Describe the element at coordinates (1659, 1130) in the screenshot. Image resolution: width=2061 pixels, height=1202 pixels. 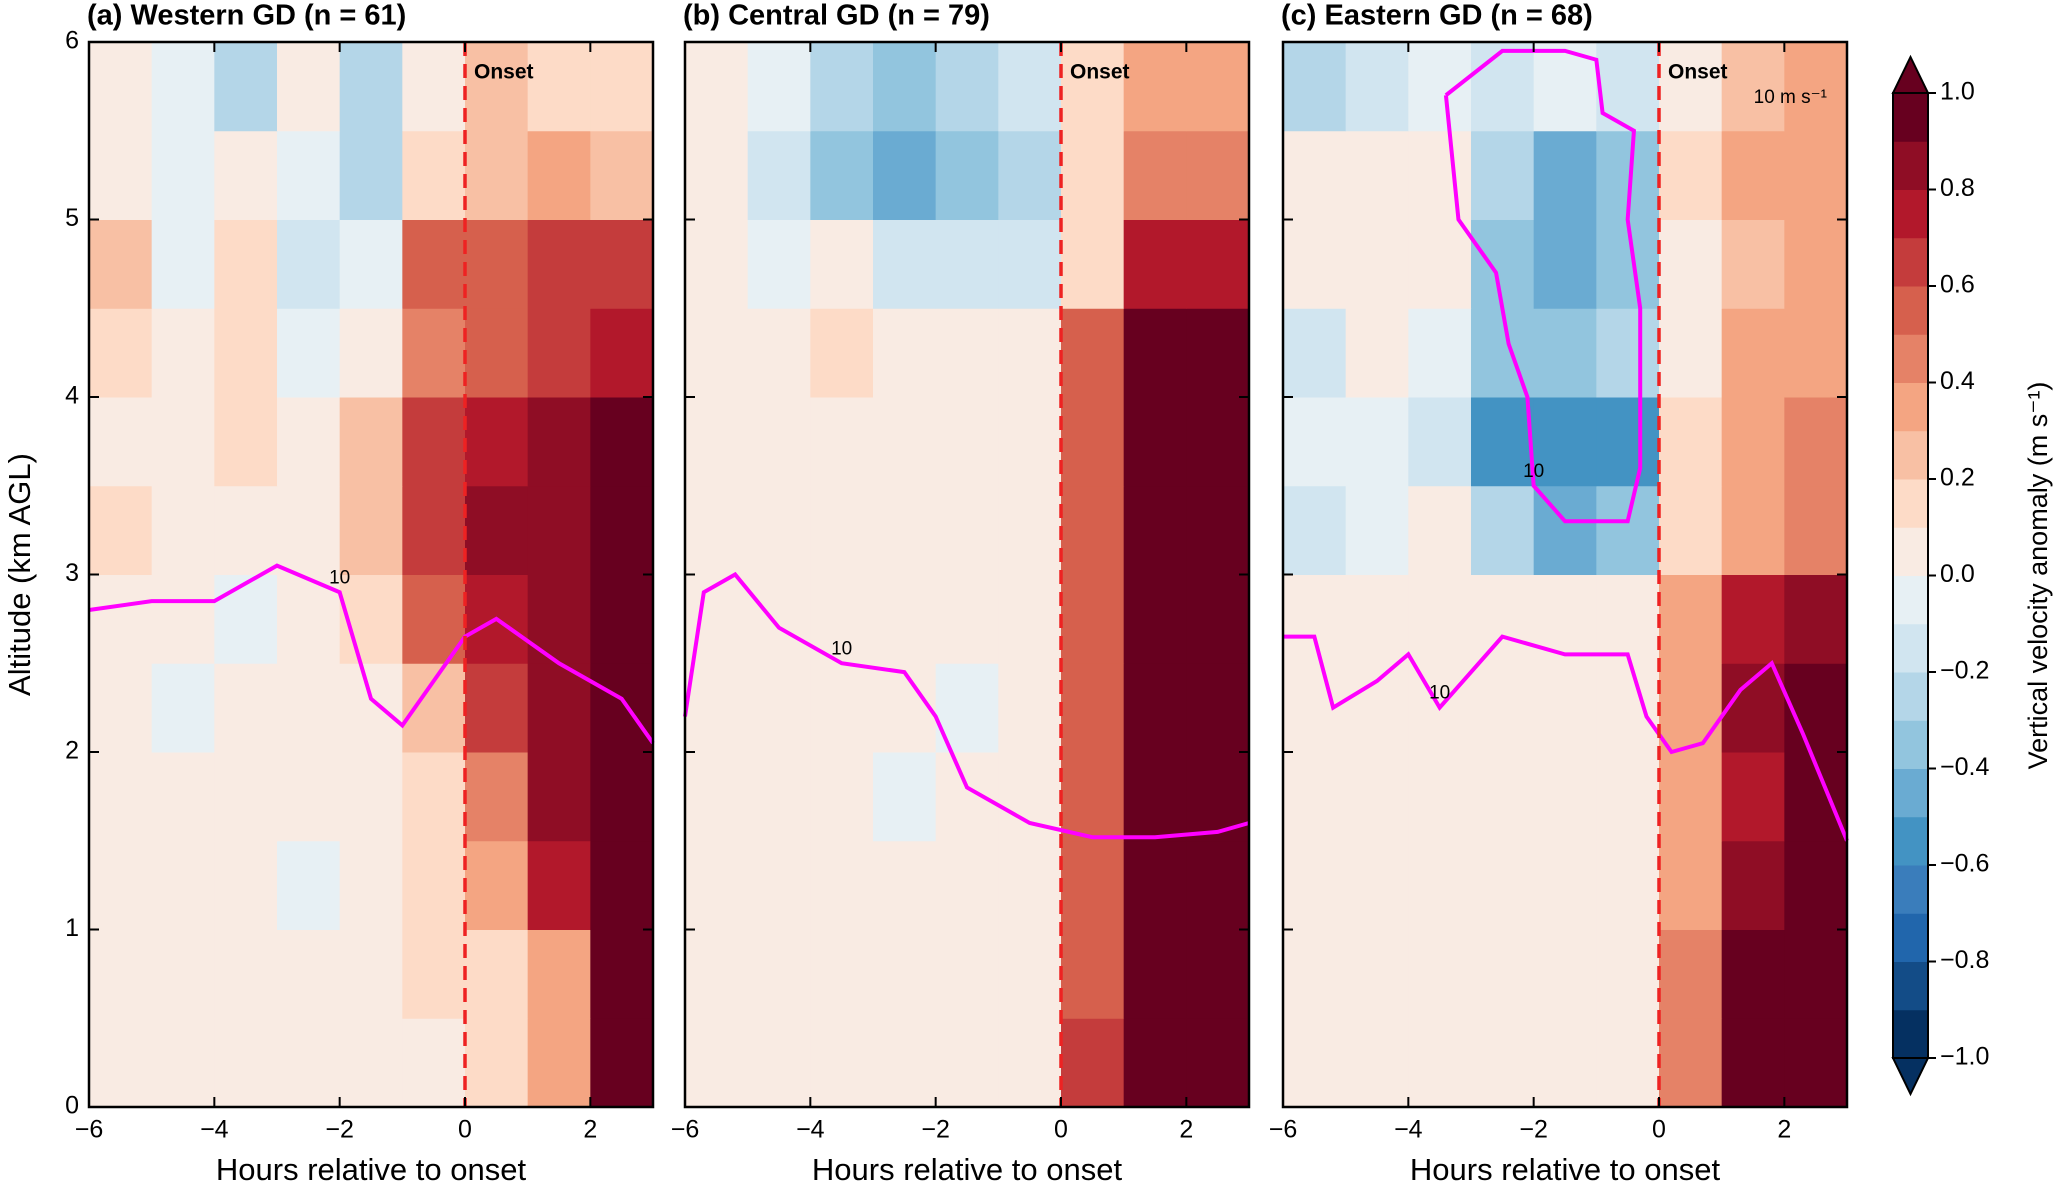
I see `x-tick-label: 0` at that location.